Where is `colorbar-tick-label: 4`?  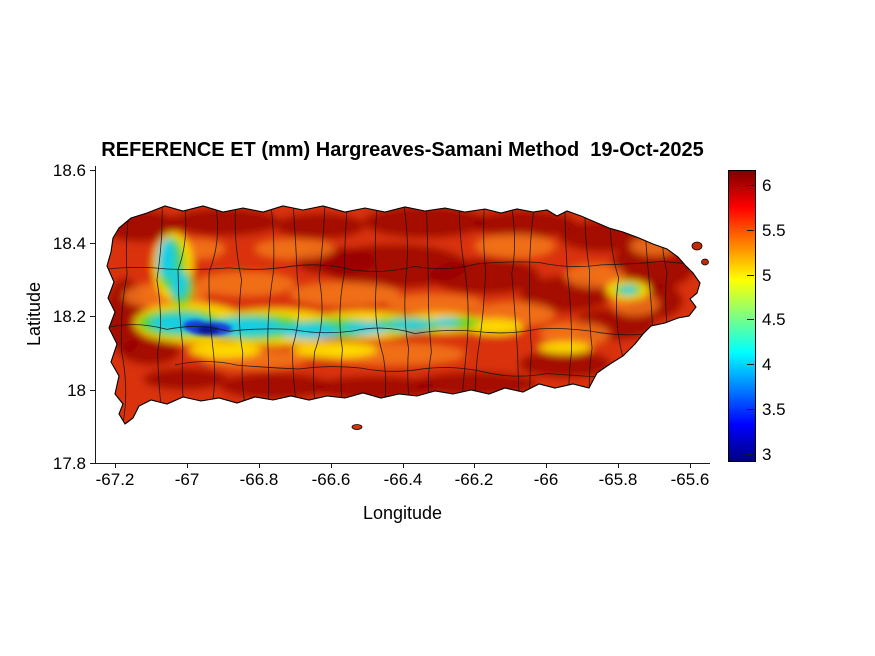
colorbar-tick-label: 4 is located at coordinates (767, 364).